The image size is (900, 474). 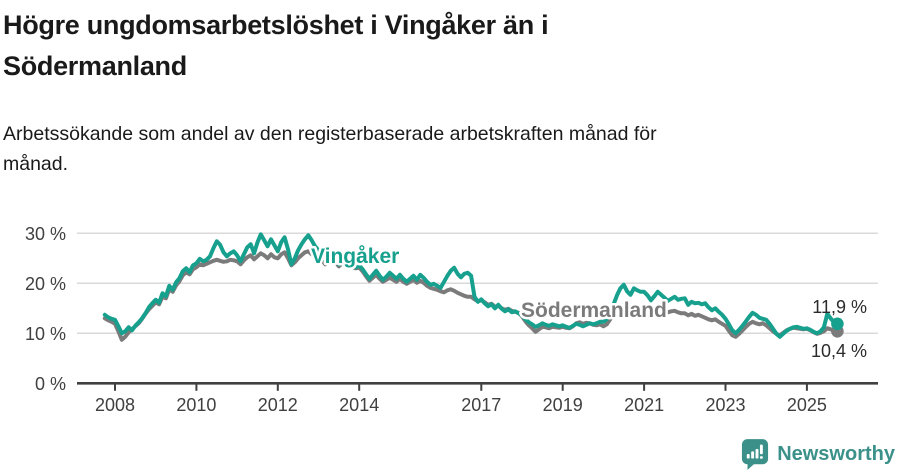 What do you see at coordinates (644, 405) in the screenshot?
I see `x-tick-label: 2021` at bounding box center [644, 405].